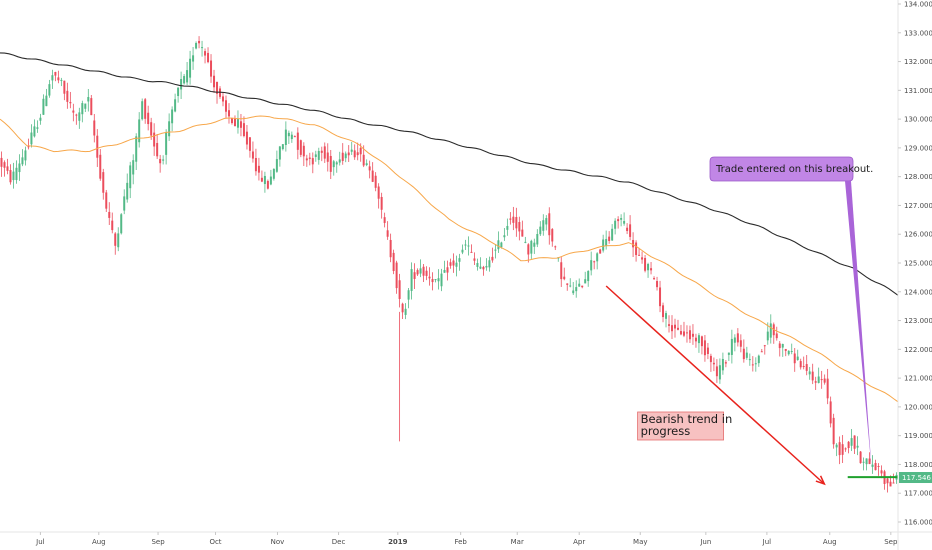 The image size is (932, 550). I want to click on y-tick-label: 128.000, so click(918, 177).